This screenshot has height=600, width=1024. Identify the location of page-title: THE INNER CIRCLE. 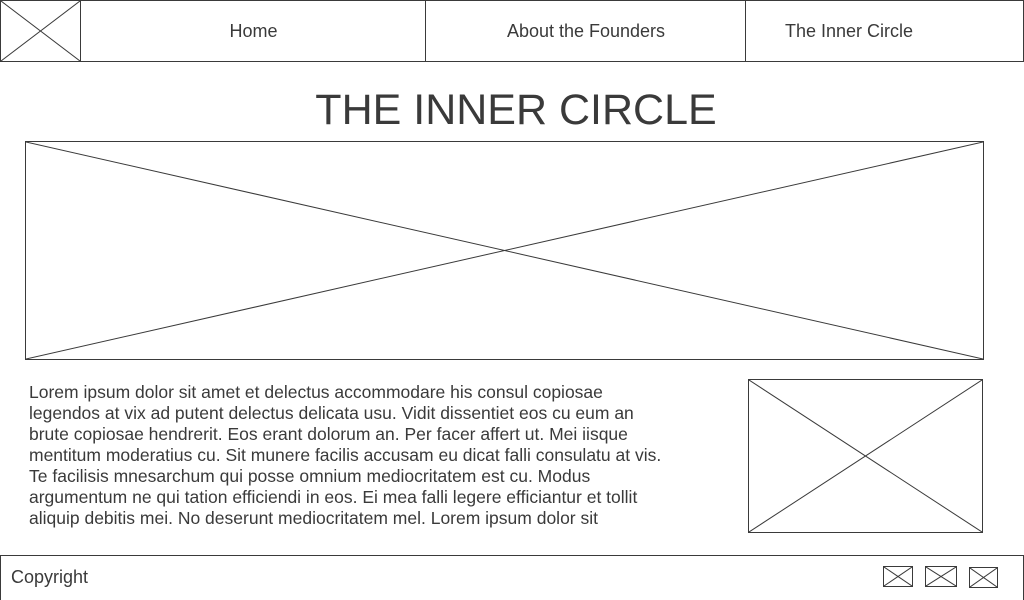
(516, 110).